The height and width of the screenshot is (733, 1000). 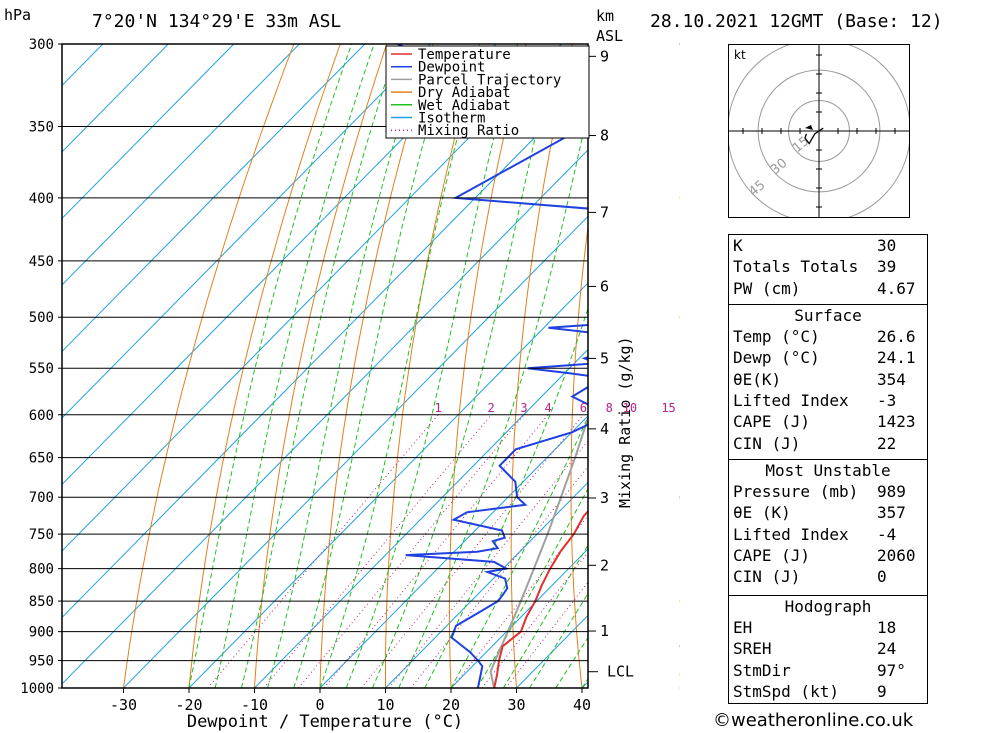 I want to click on hodograph-ring-label: 30, so click(x=779, y=167).